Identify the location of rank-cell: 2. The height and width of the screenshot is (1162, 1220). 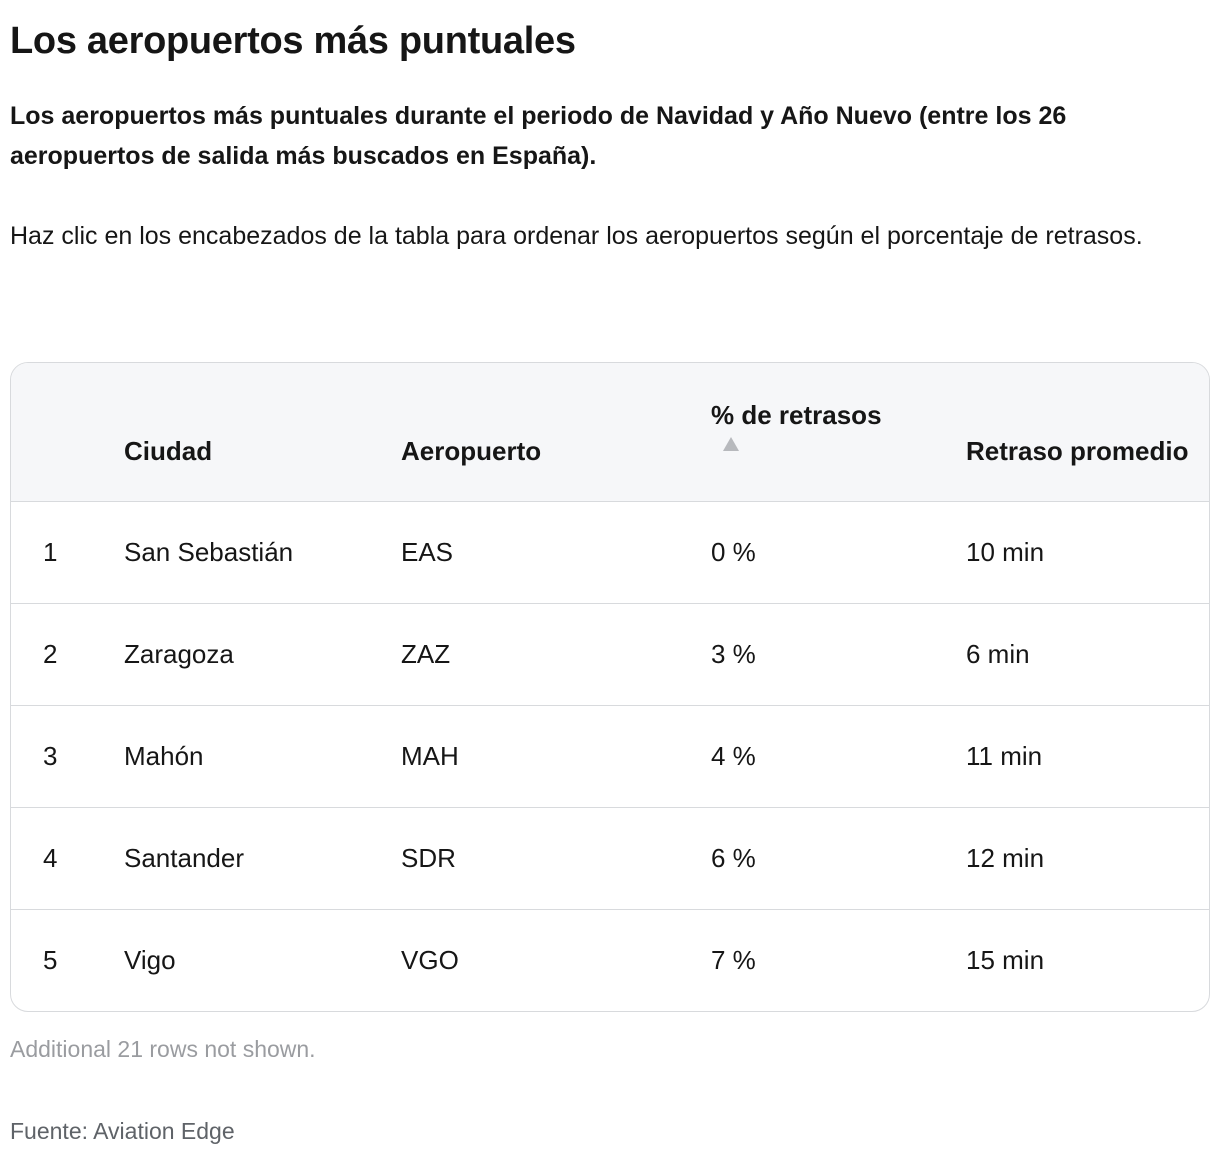
(67, 653).